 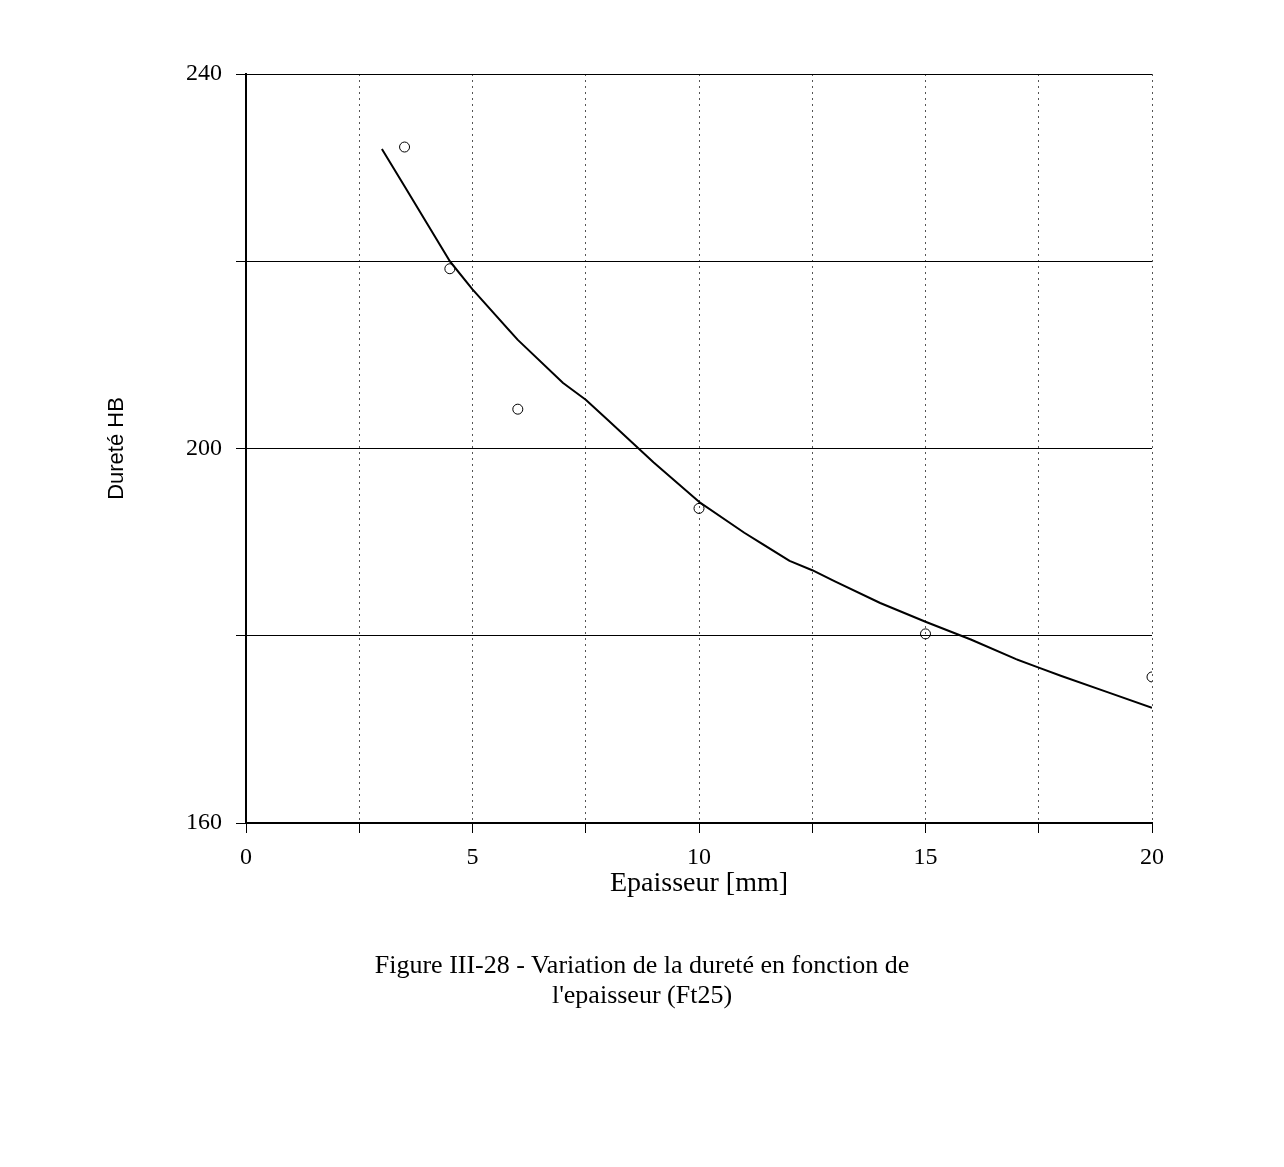 I want to click on x-tick-label: 5, so click(x=472, y=855).